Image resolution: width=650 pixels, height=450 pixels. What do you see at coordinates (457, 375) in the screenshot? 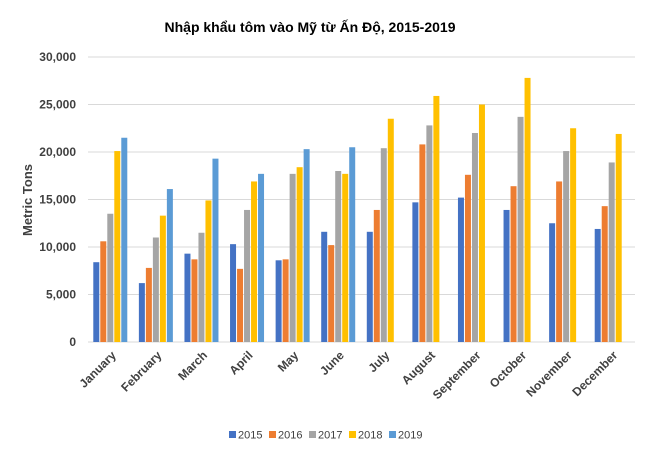
I see `x-tick-label: September` at bounding box center [457, 375].